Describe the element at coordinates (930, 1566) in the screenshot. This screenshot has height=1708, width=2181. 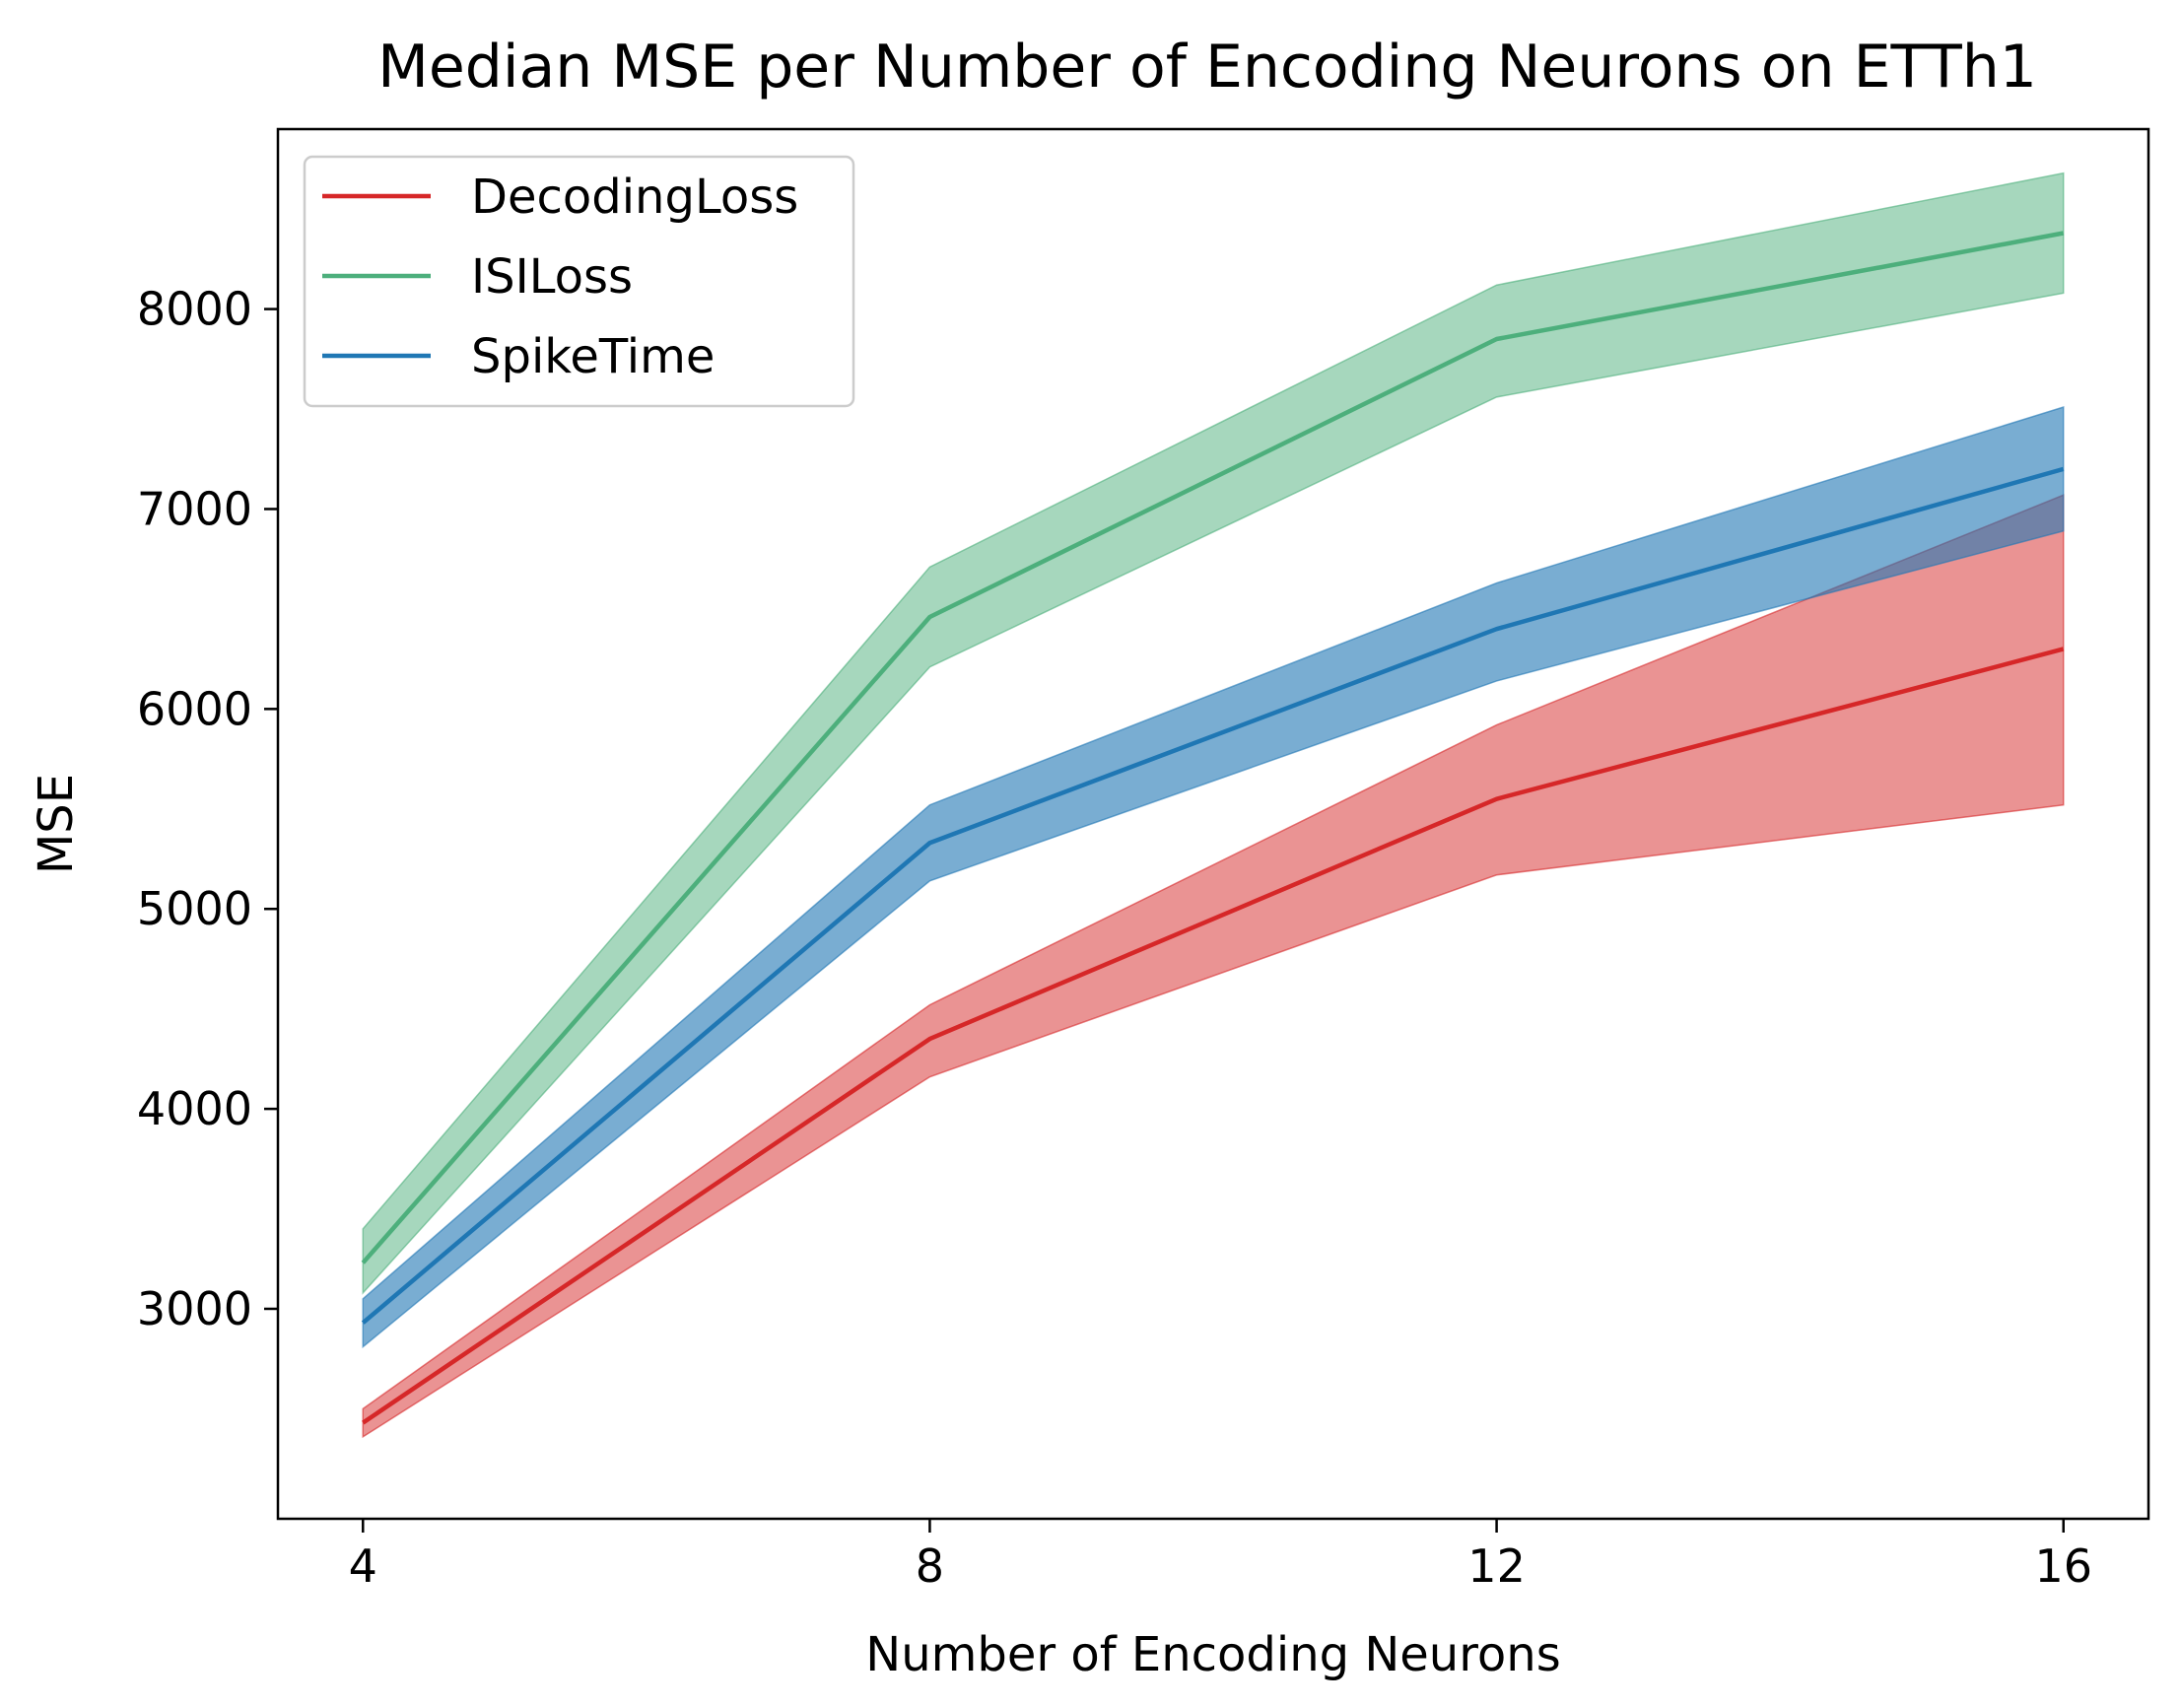
I see `x-tick-label: 8` at that location.